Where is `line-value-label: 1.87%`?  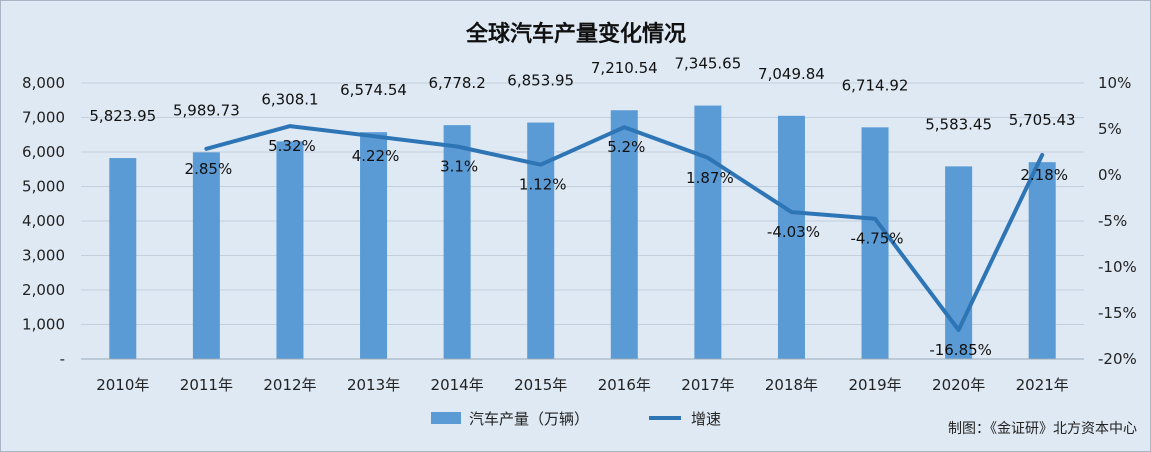
line-value-label: 1.87% is located at coordinates (710, 178).